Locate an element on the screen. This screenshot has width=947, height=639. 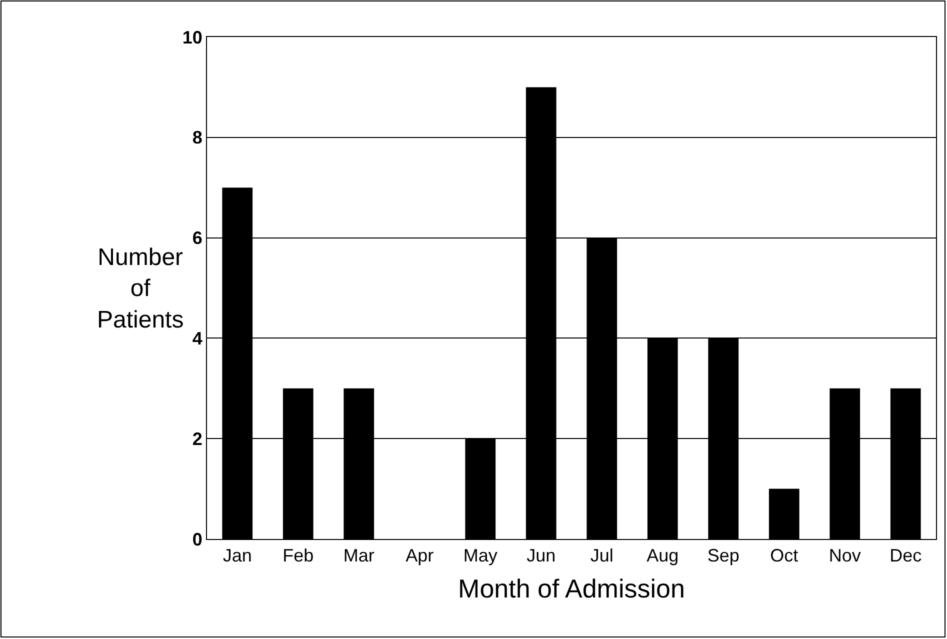
x-tick-label: Apr is located at coordinates (420, 556).